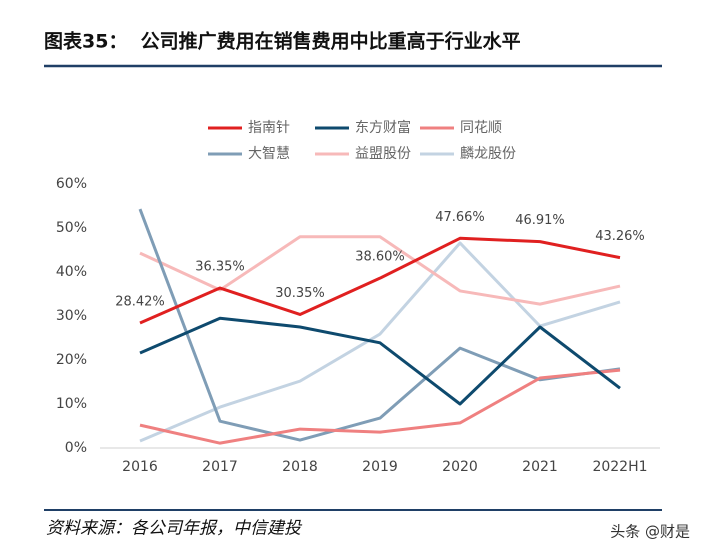 The height and width of the screenshot is (556, 701). I want to click on y-tick-label: 30%, so click(71, 316).